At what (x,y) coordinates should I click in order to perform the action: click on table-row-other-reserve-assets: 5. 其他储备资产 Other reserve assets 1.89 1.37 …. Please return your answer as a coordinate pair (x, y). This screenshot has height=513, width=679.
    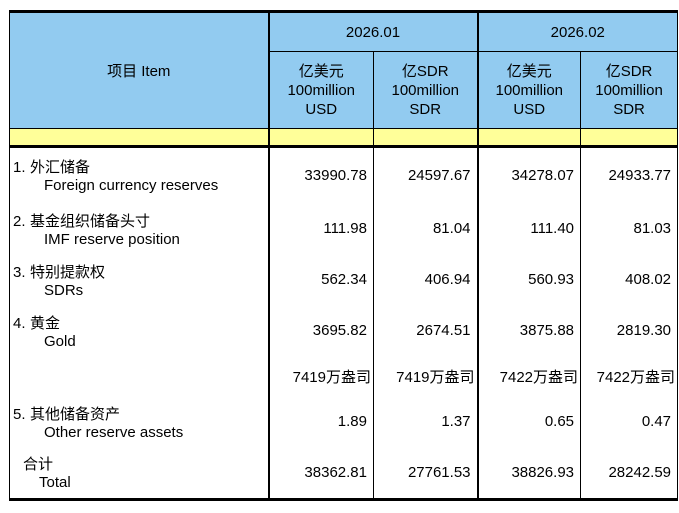
    Looking at the image, I should click on (343, 421).